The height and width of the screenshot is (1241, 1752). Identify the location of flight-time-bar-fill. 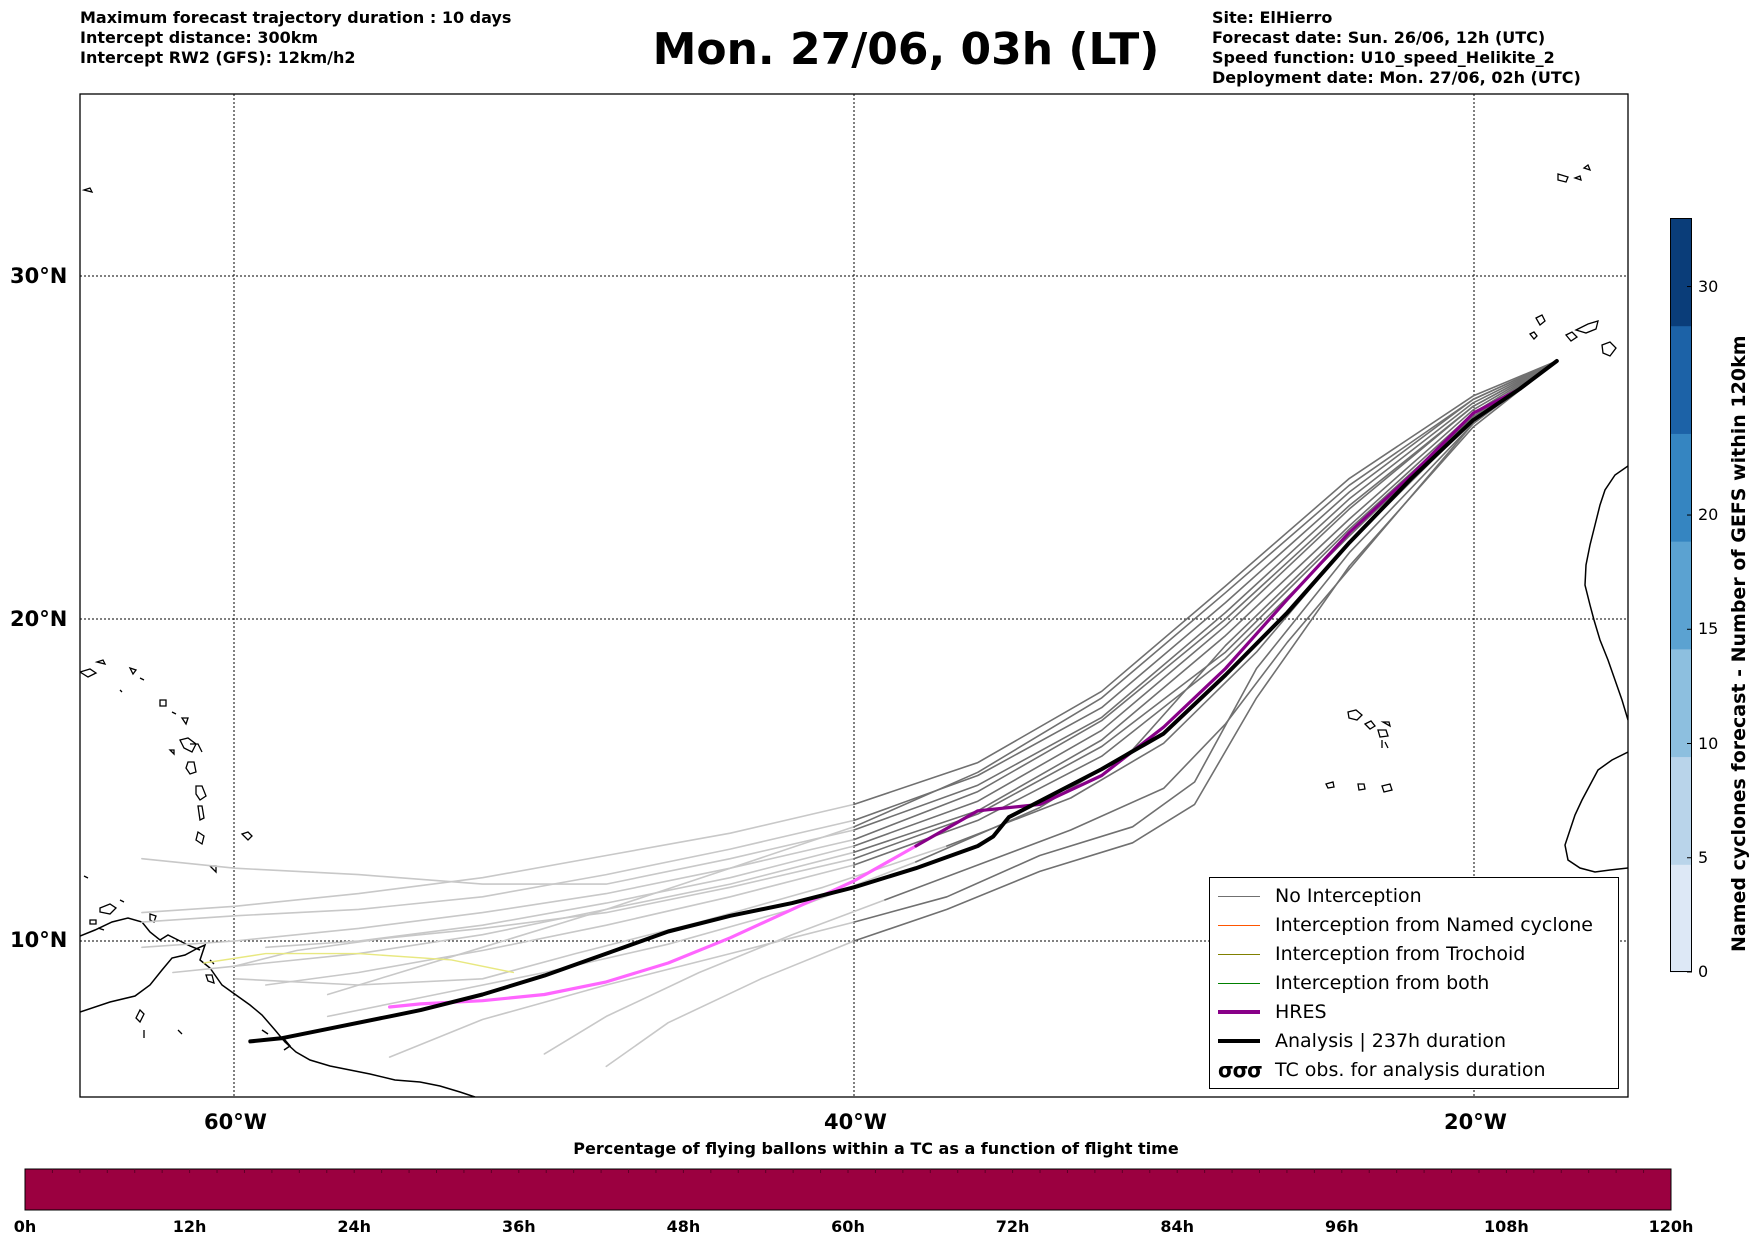
(848, 1189).